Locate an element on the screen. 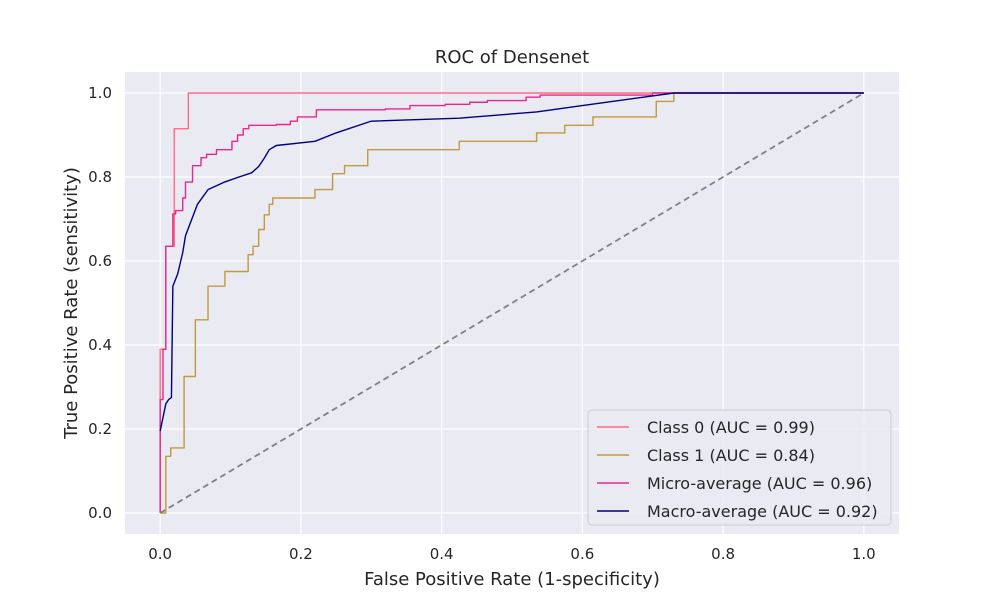  x-tick-label: 0.4 is located at coordinates (442, 554).